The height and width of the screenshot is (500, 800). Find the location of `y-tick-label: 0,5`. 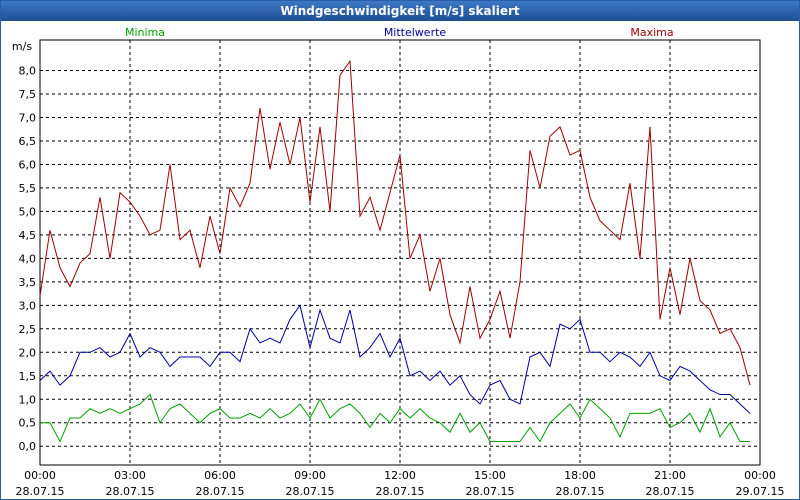

y-tick-label: 0,5 is located at coordinates (28, 423).